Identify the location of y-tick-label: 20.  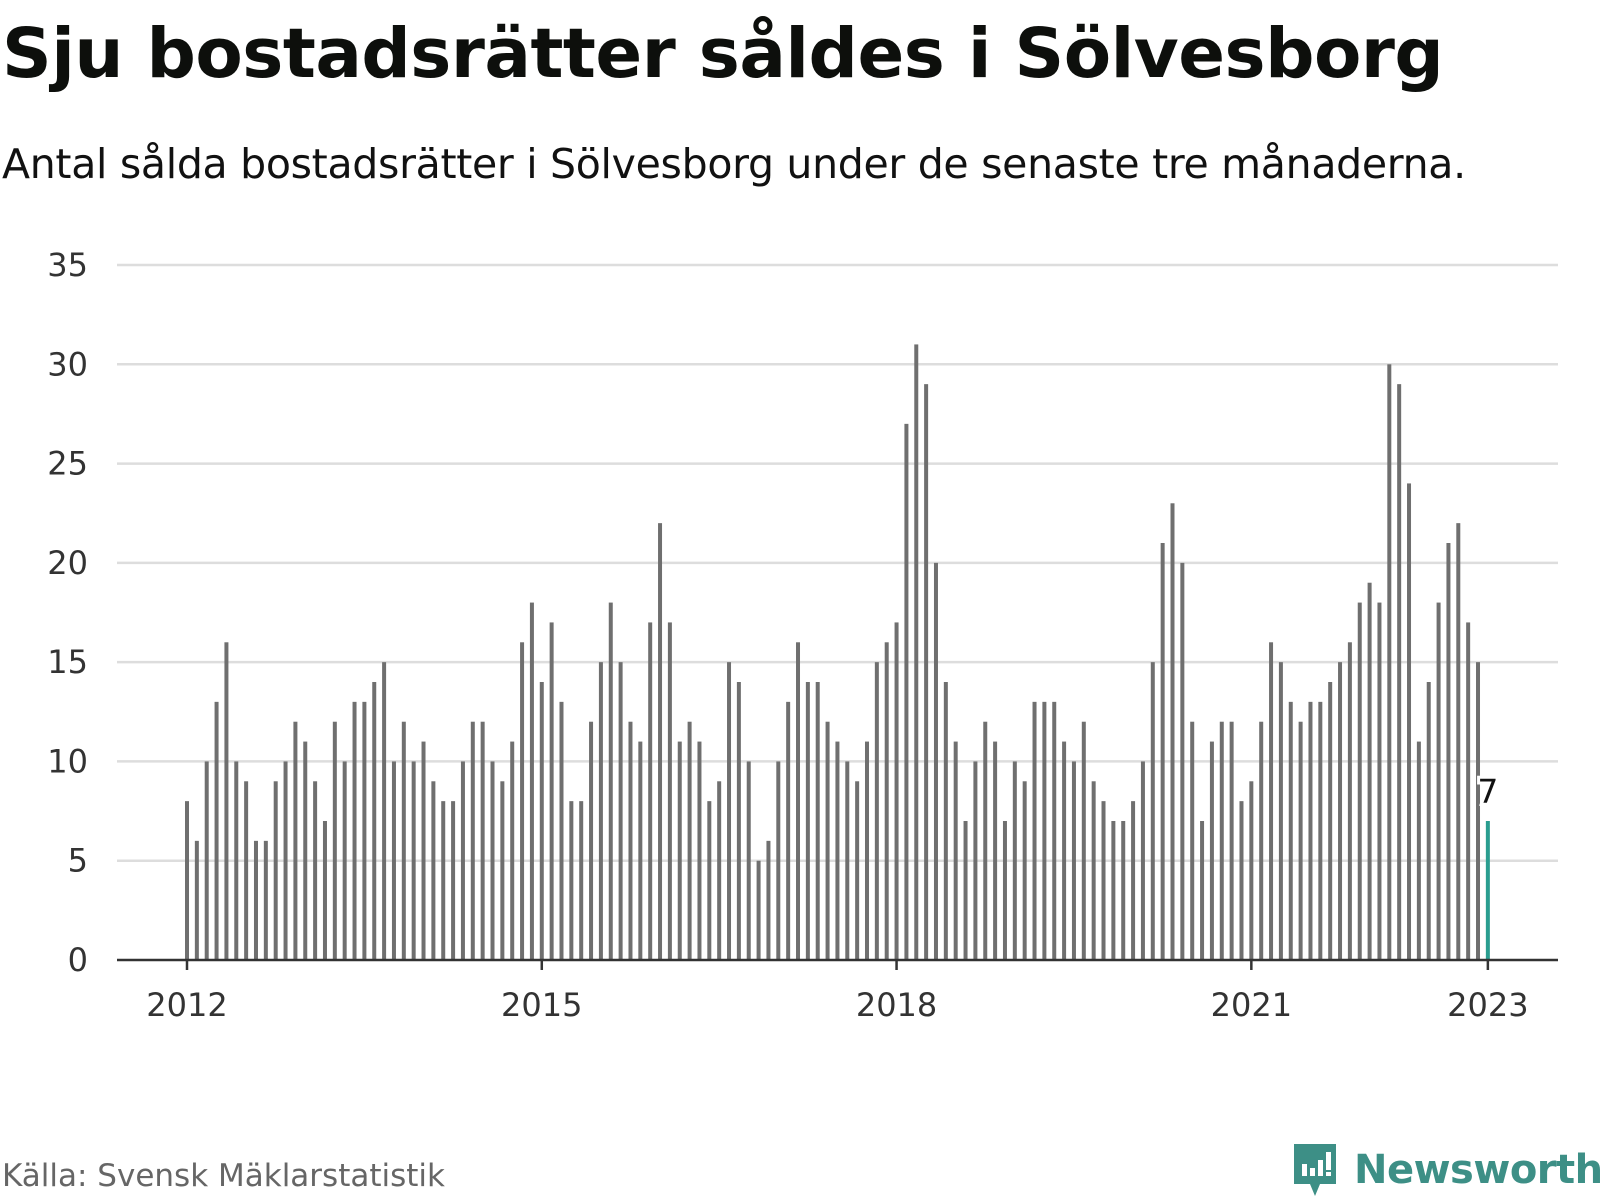
(67, 563).